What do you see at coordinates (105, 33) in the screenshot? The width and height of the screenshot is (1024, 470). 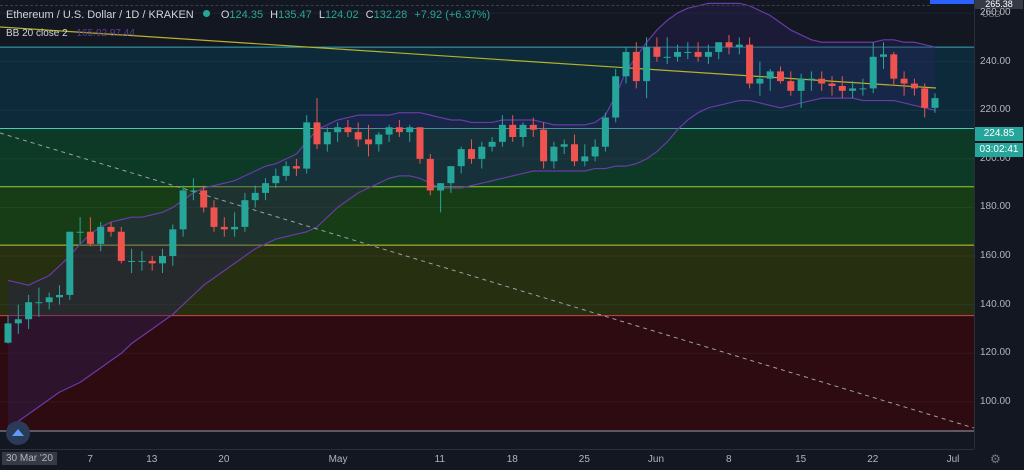 I see `bb-indicator-values: 165.92 97.44` at bounding box center [105, 33].